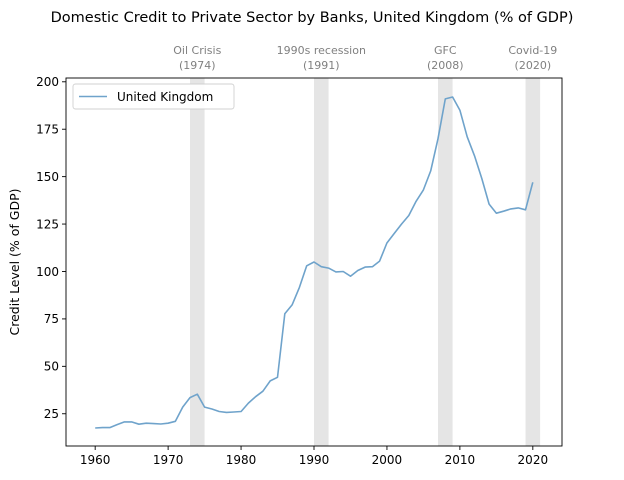 Image resolution: width=624 pixels, height=480 pixels. I want to click on y-tick-label: 125, so click(47, 224).